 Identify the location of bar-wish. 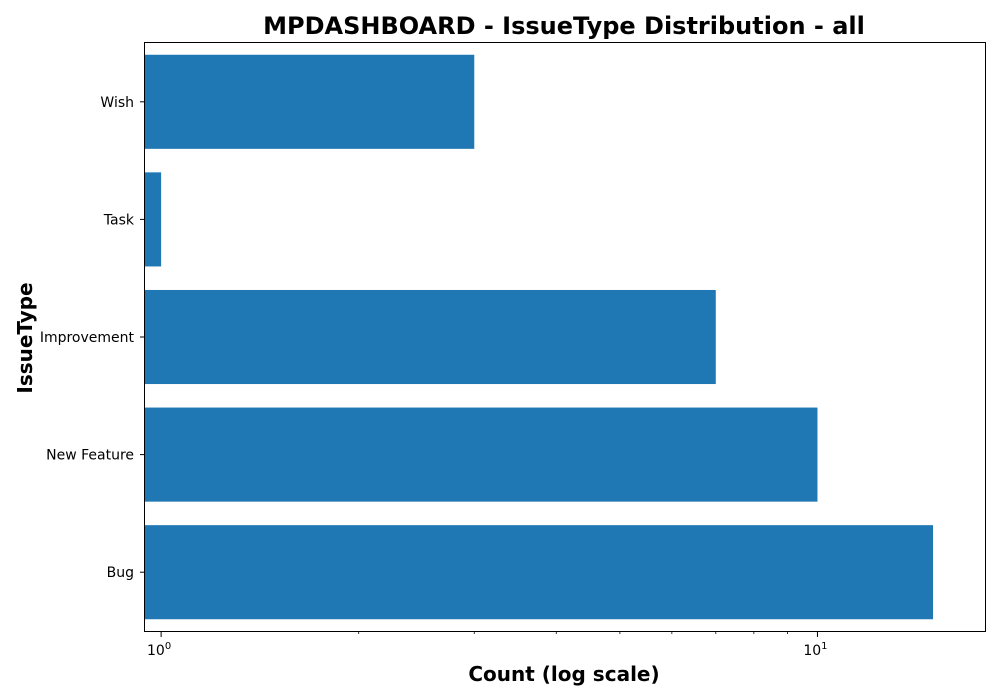
(310, 101).